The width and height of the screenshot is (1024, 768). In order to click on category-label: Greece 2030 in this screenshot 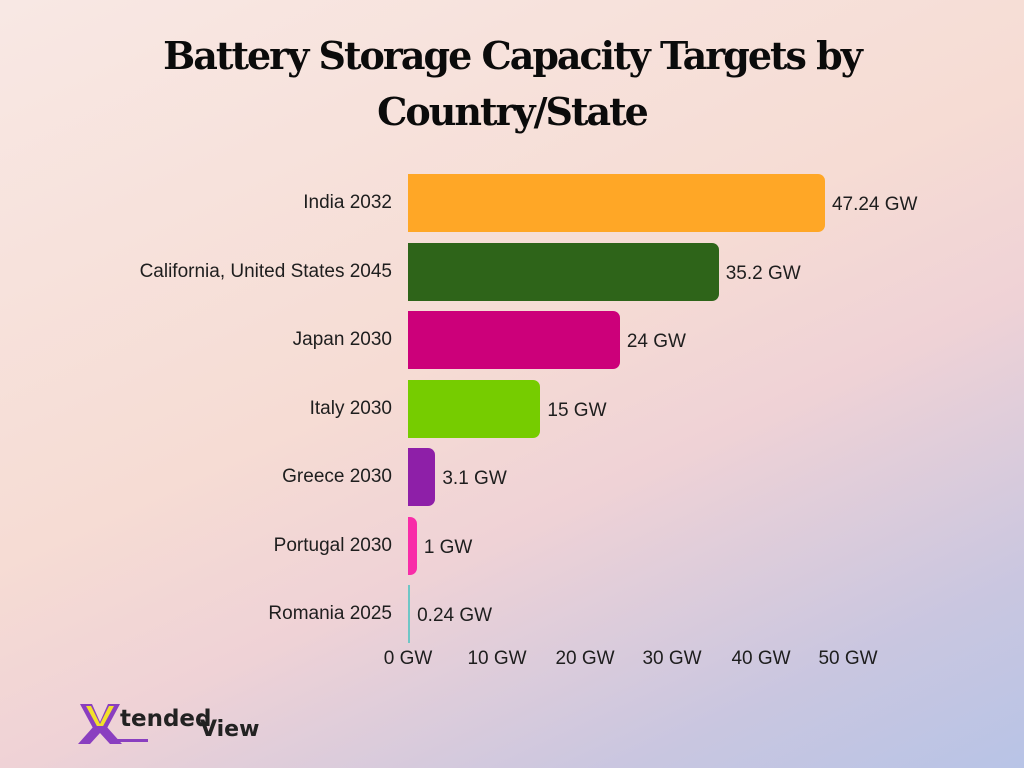, I will do `click(337, 476)`.